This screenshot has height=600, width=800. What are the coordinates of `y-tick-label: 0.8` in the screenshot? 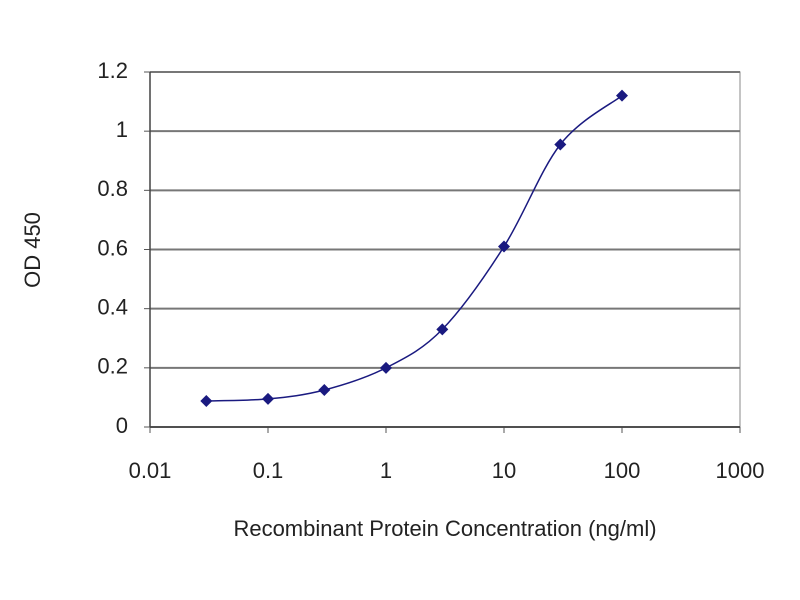 It's located at (112, 188).